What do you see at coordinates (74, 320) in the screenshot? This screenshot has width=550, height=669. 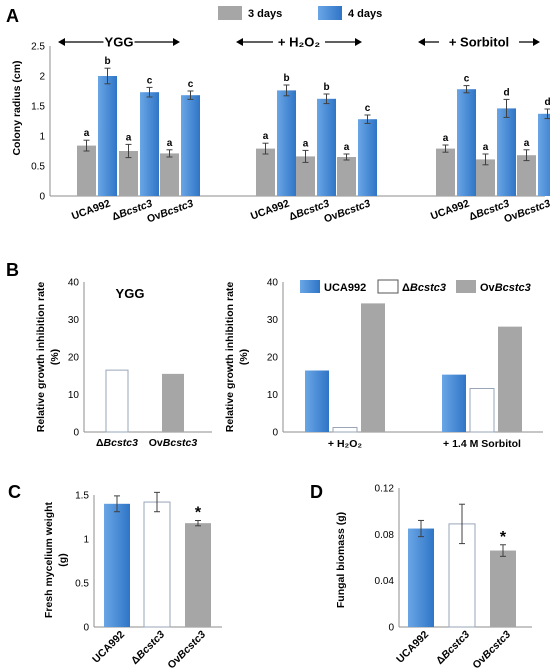 I see `panel-b-left-y-tick-label: 30` at bounding box center [74, 320].